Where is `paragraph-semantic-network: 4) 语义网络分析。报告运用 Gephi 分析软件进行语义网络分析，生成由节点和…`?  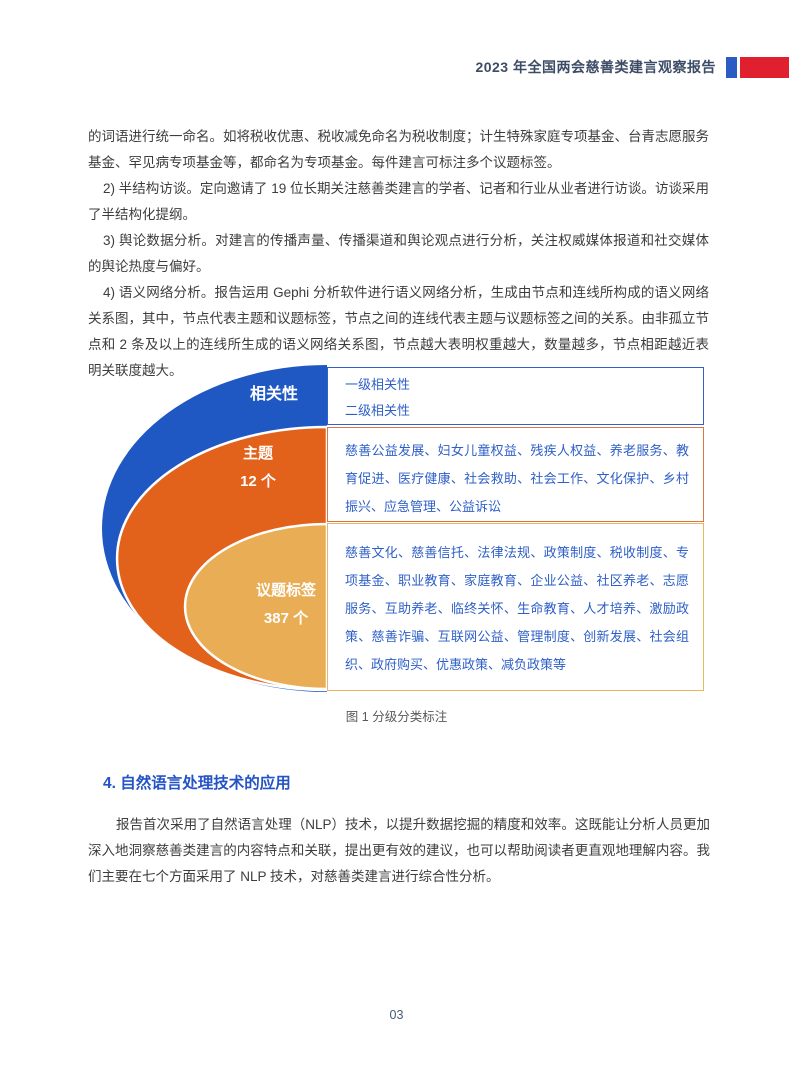
paragraph-semantic-network: 4) 语义网络分析。报告运用 Gephi 分析软件进行语义网络分析，生成由节点和… is located at coordinates (398, 331).